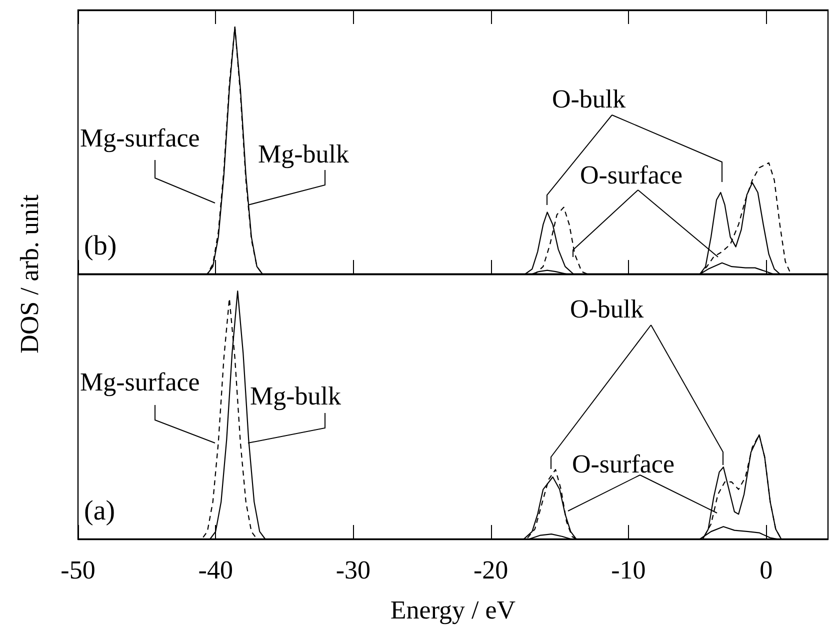 The height and width of the screenshot is (637, 830). What do you see at coordinates (353, 570) in the screenshot?
I see `x-tick-label: -30` at bounding box center [353, 570].